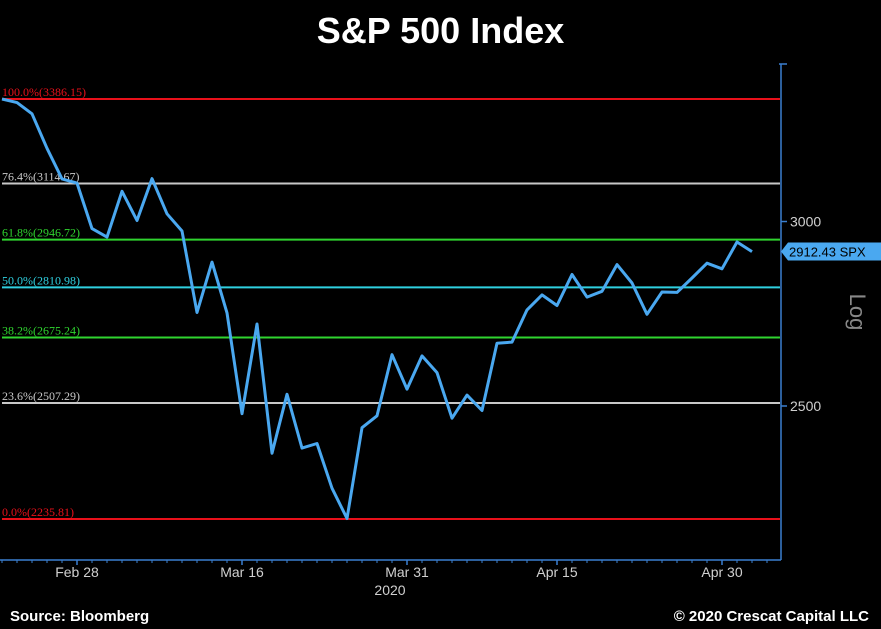  What do you see at coordinates (38, 512) in the screenshot?
I see `fib-label-6: 0.0%(2235.81)` at bounding box center [38, 512].